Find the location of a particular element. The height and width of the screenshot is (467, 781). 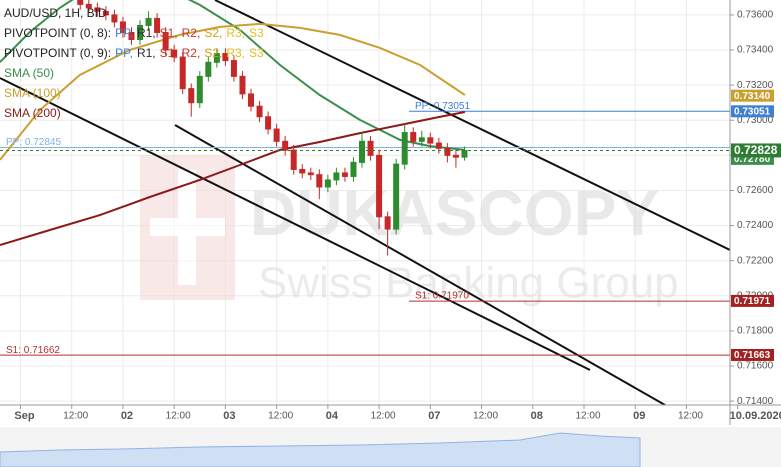

y-tick-label: 0.73000 is located at coordinates (755, 120).